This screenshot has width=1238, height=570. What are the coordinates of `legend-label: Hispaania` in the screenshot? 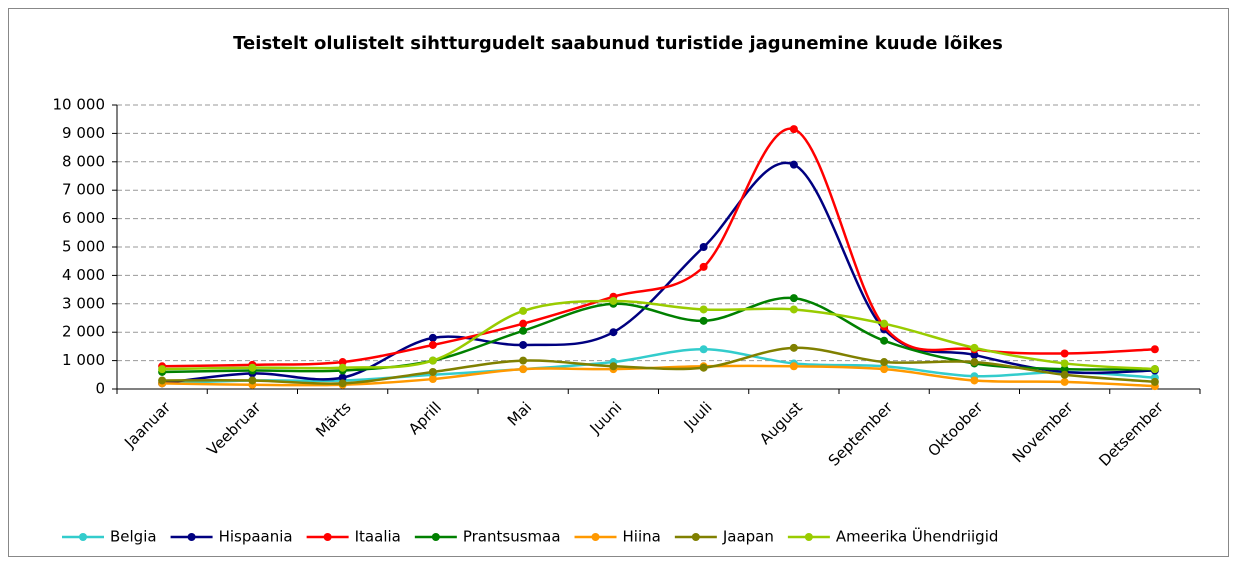 It's located at (256, 537).